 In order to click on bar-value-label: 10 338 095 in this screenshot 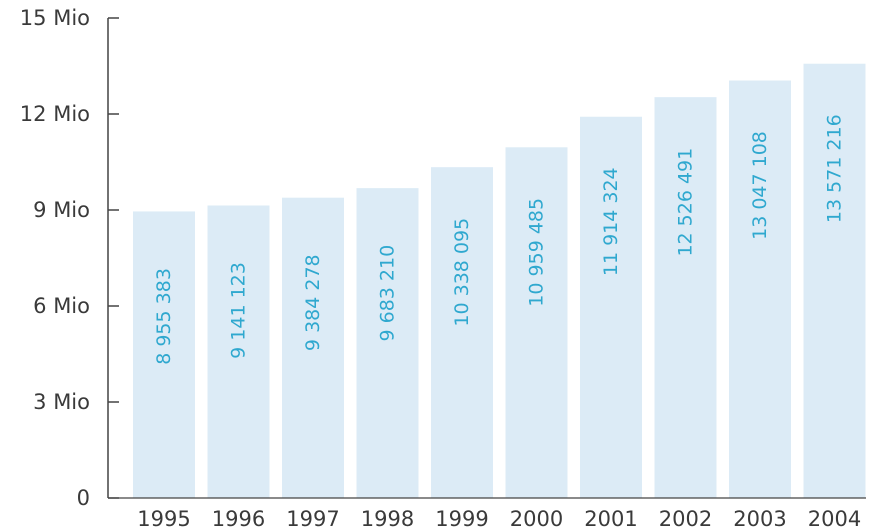, I will do `click(462, 272)`.